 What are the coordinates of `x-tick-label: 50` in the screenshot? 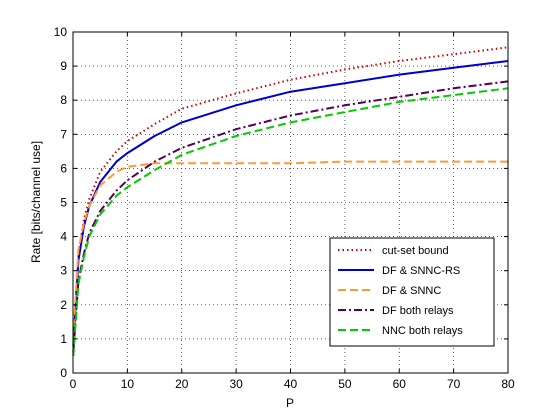 It's located at (345, 384).